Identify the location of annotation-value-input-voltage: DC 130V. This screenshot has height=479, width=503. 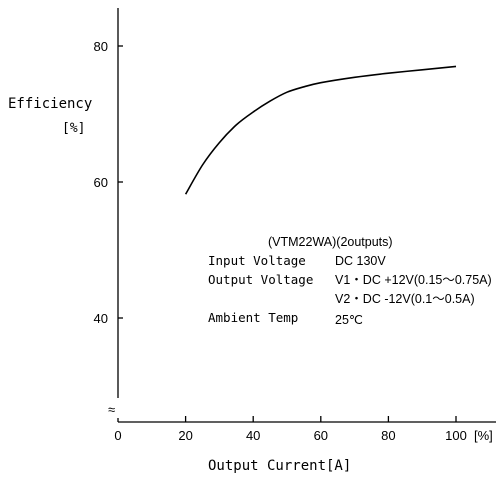
(360, 261).